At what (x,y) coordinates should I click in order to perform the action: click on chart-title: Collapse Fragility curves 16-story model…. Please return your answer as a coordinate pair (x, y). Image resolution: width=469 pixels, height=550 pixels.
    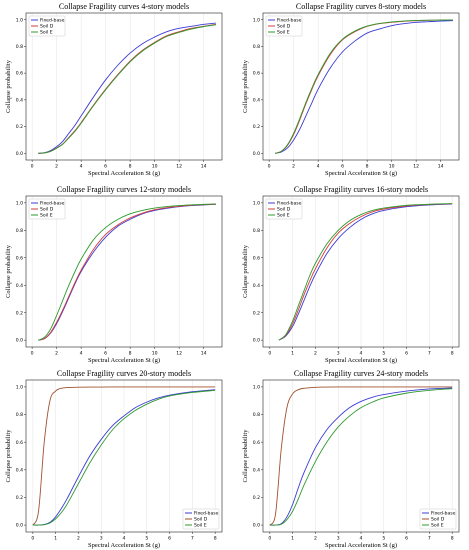
    Looking at the image, I should click on (361, 189).